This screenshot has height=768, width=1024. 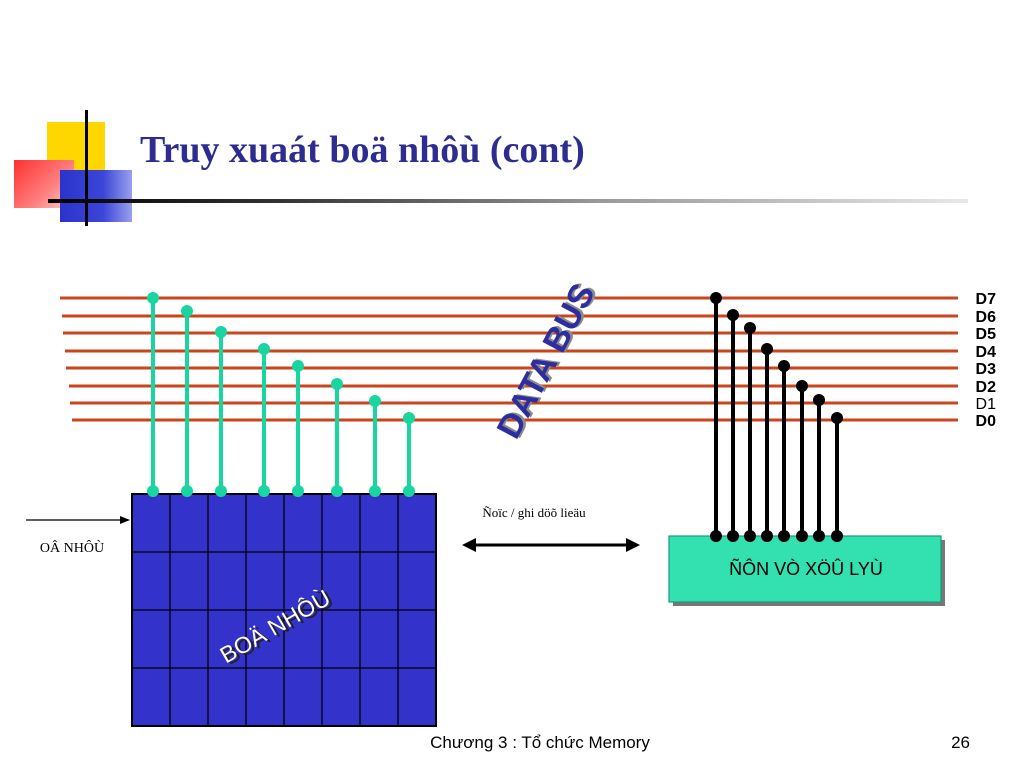 What do you see at coordinates (86, 168) in the screenshot?
I see `decor-vertical-line` at bounding box center [86, 168].